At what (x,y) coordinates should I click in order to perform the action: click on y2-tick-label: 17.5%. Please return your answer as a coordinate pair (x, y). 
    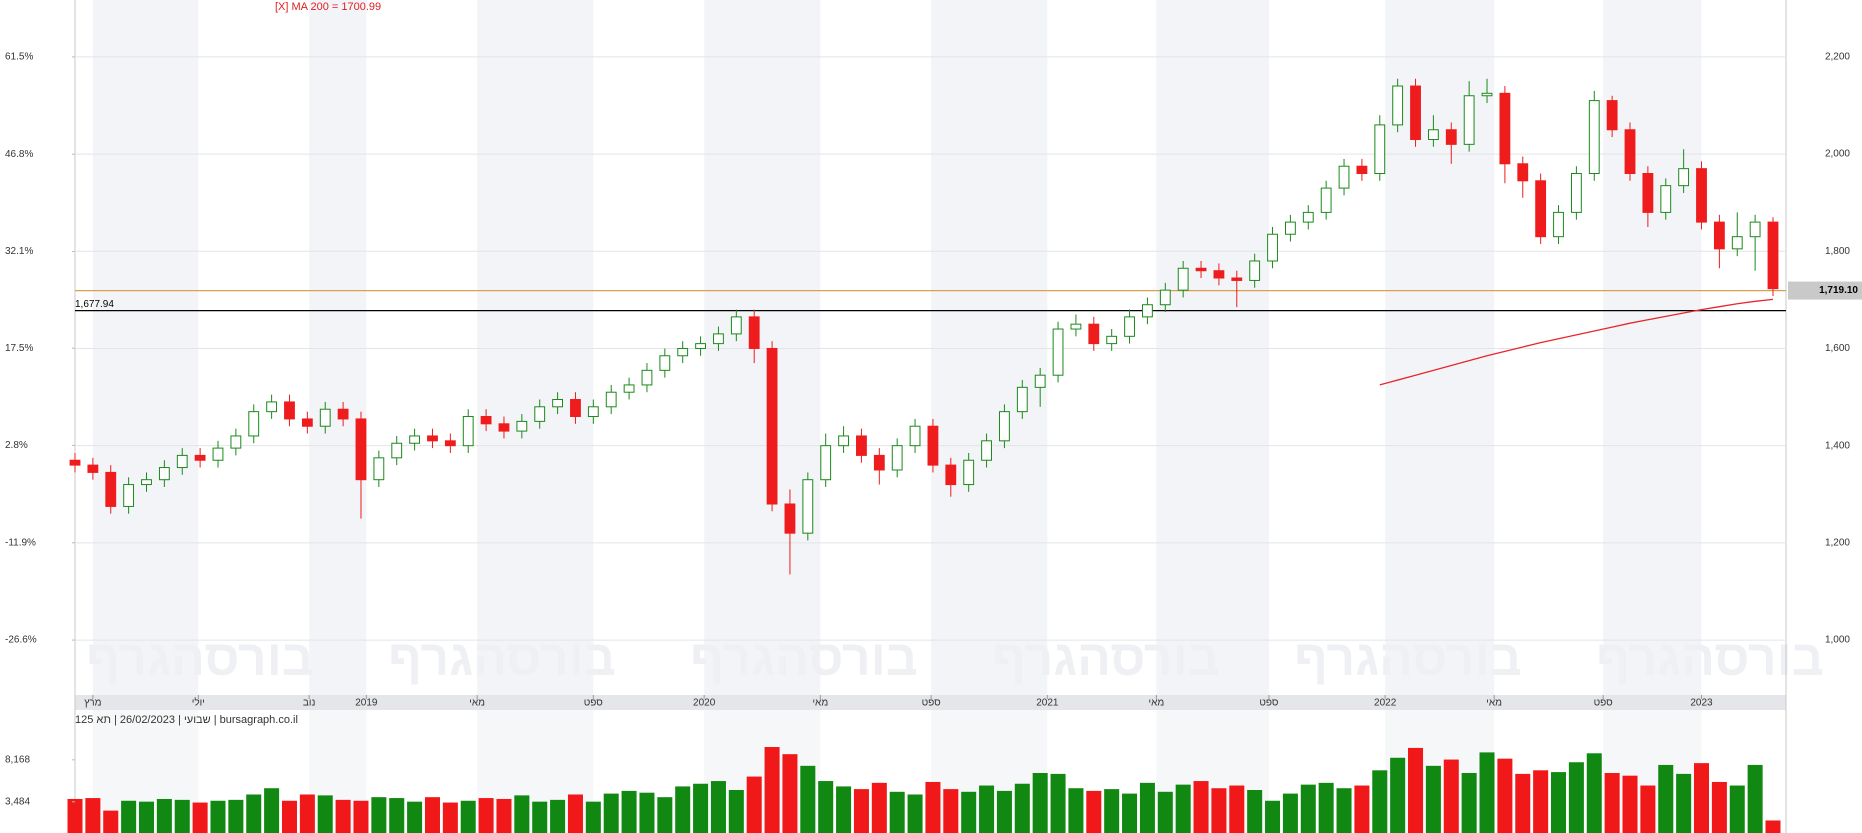
    Looking at the image, I should click on (19, 348).